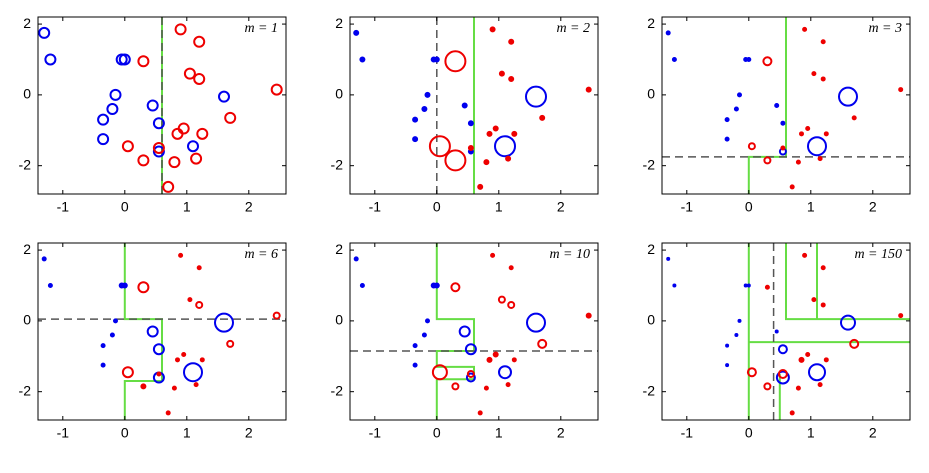 The width and height of the screenshot is (929, 473). I want to click on panel-title: m = 10, so click(569, 254).